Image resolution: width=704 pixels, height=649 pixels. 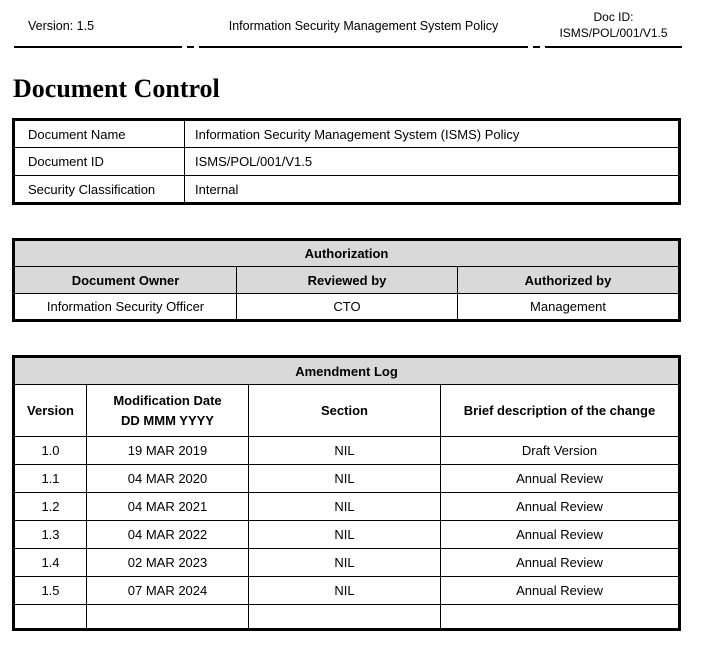 I want to click on cell-description, so click(x=560, y=617).